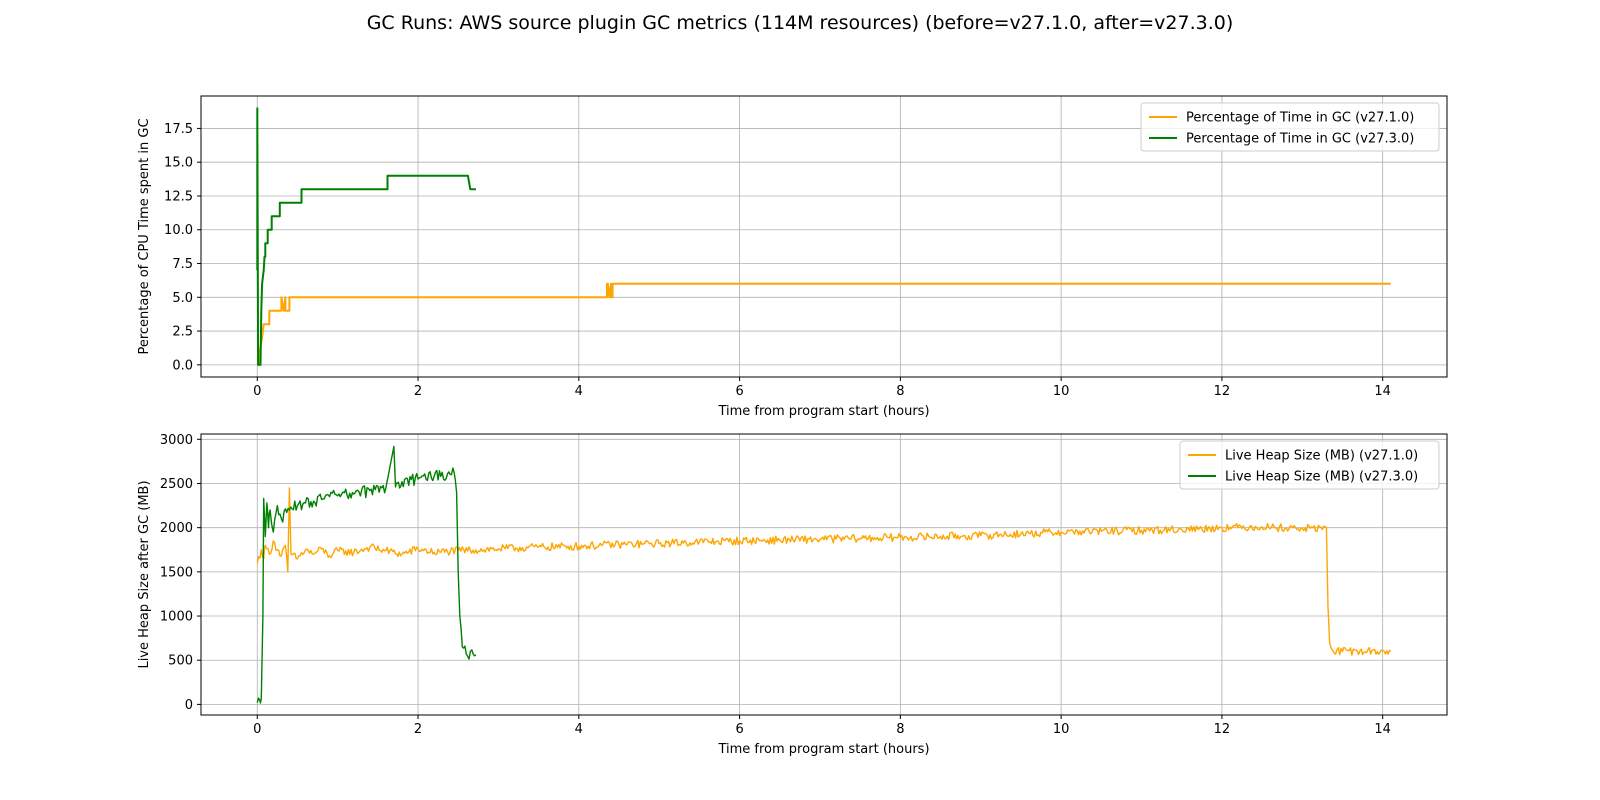  What do you see at coordinates (579, 729) in the screenshot?
I see `live-heap-x-tick-label: 4` at bounding box center [579, 729].